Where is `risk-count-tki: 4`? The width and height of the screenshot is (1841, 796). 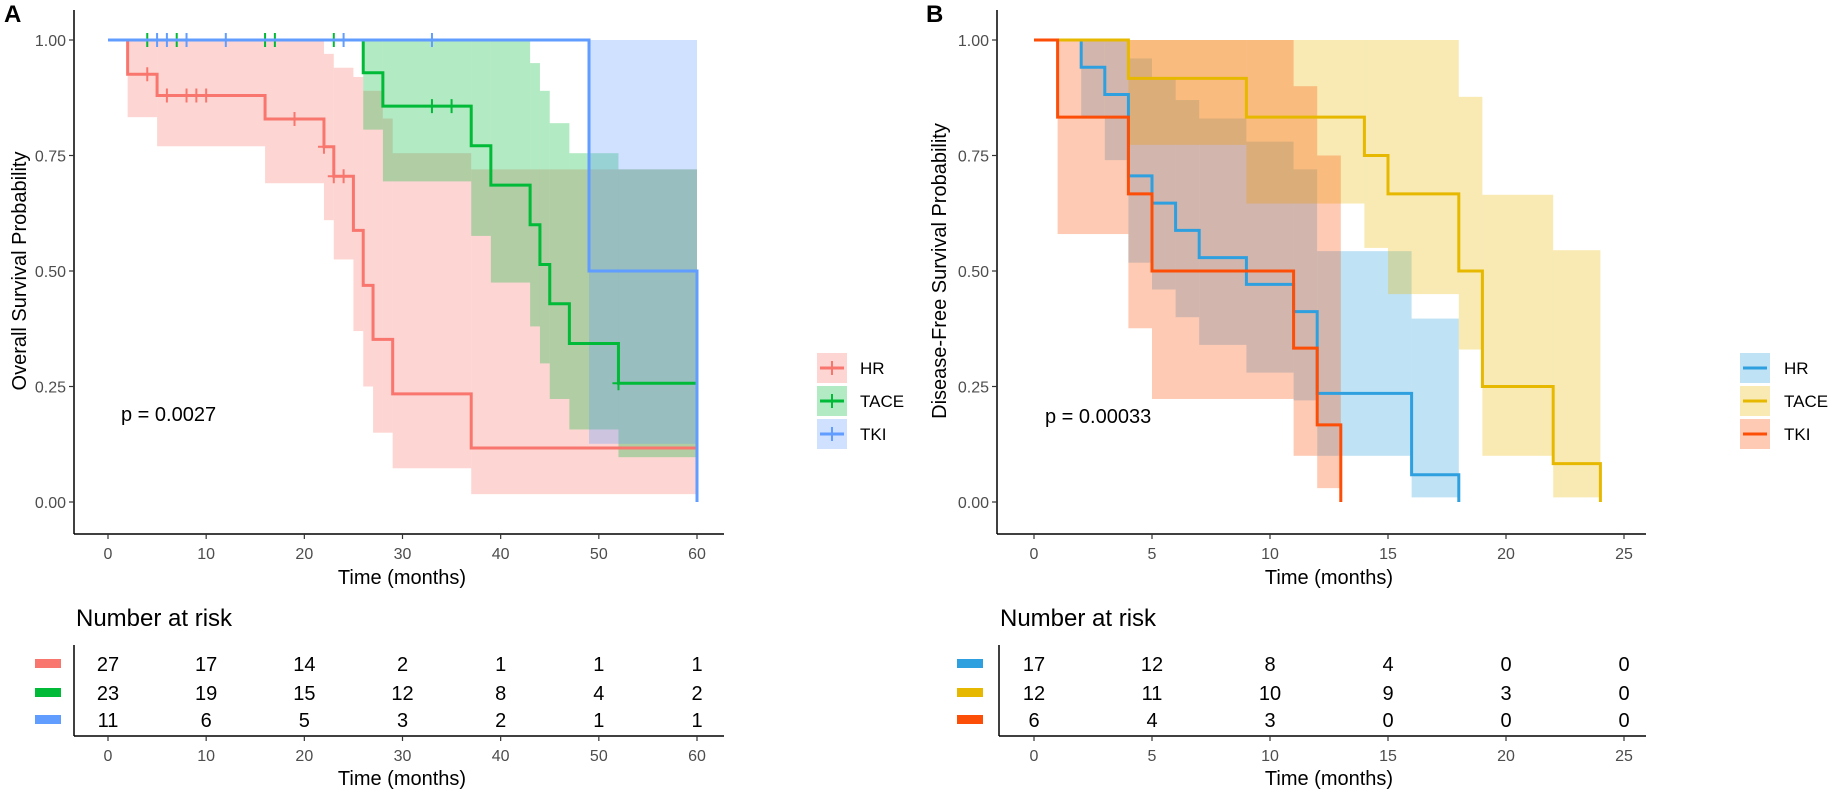 risk-count-tki: 4 is located at coordinates (1151, 721).